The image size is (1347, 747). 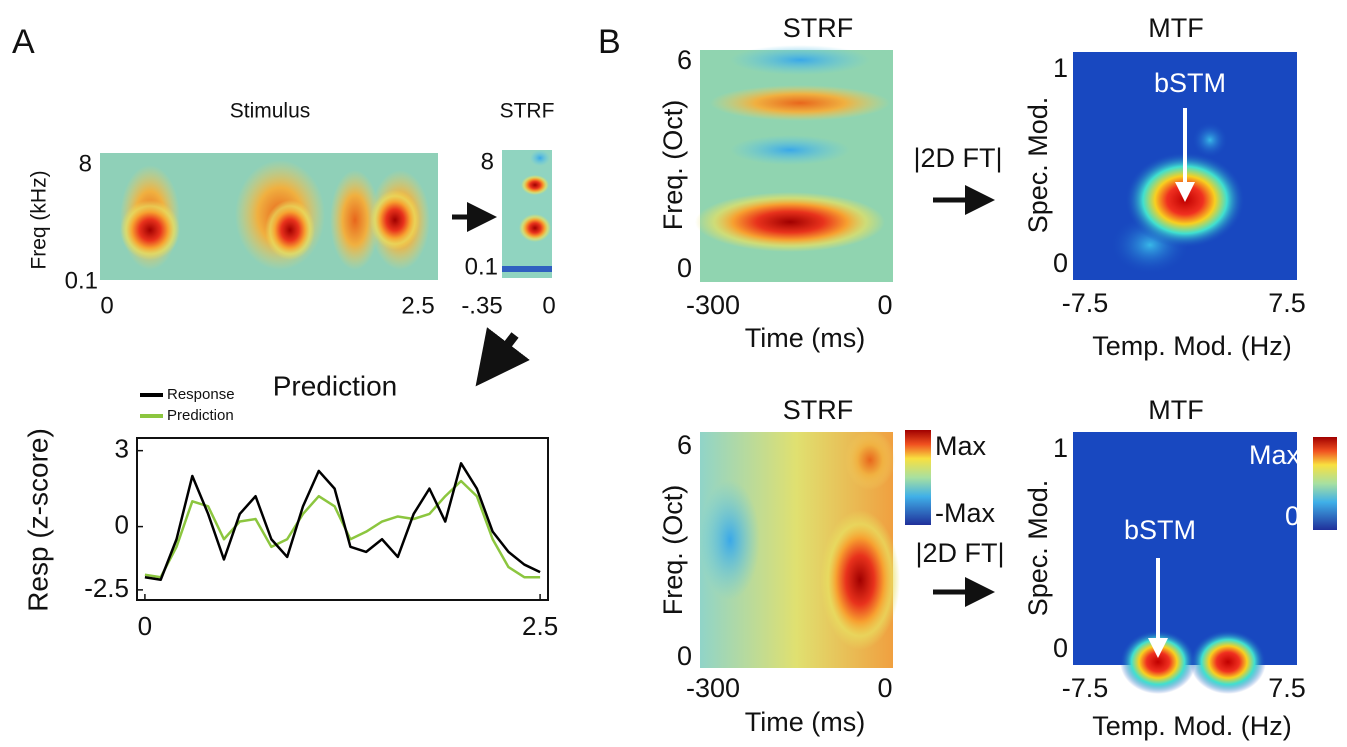 I want to click on spectrogram, so click(x=269, y=216).